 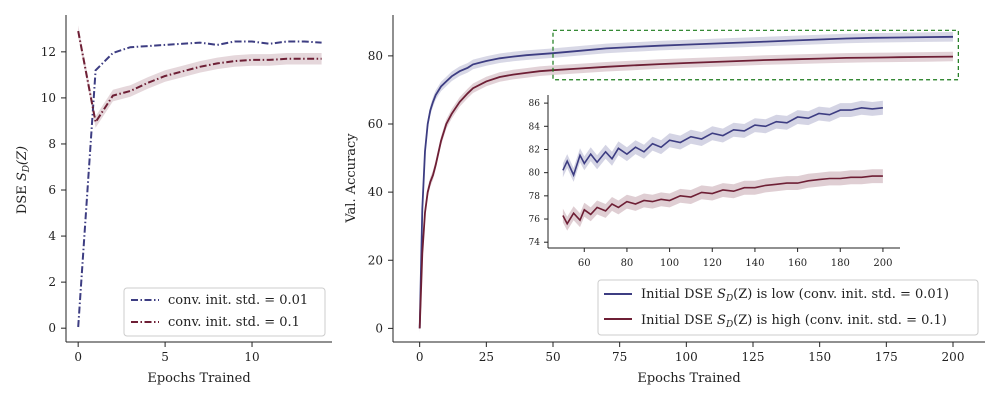 What do you see at coordinates (52, 236) in the screenshot?
I see `dse-y-tick-label: 4` at bounding box center [52, 236].